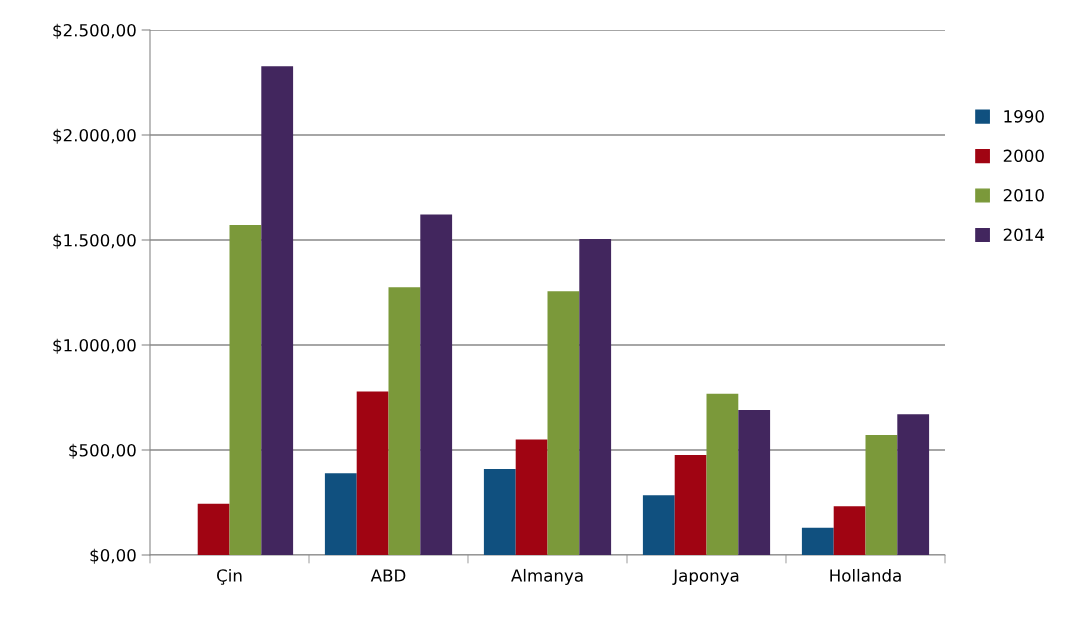 This screenshot has width=1081, height=619. What do you see at coordinates (94, 241) in the screenshot?
I see `y-tick-label: $1.500,00` at bounding box center [94, 241].